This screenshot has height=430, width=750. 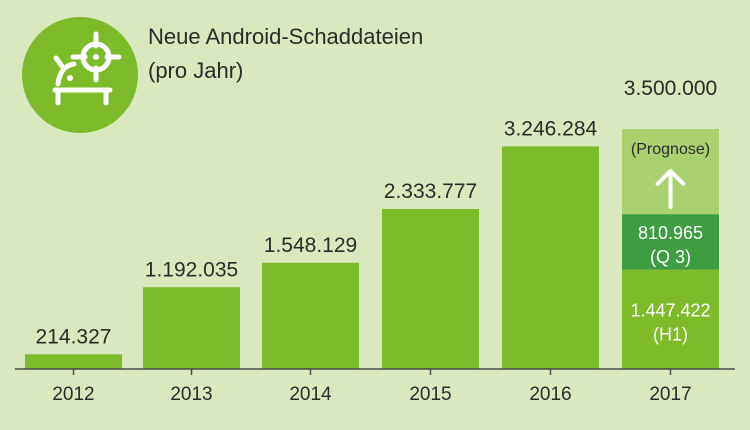 I want to click on bar-2017-segment-h1, so click(x=670, y=319).